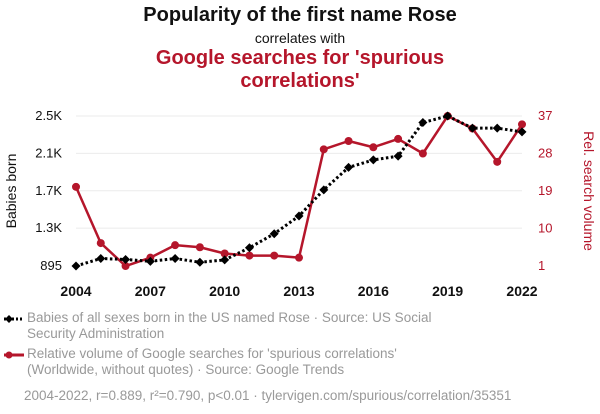  Describe the element at coordinates (545, 153) in the screenshot. I see `right-axis-tick-label: 28` at that location.